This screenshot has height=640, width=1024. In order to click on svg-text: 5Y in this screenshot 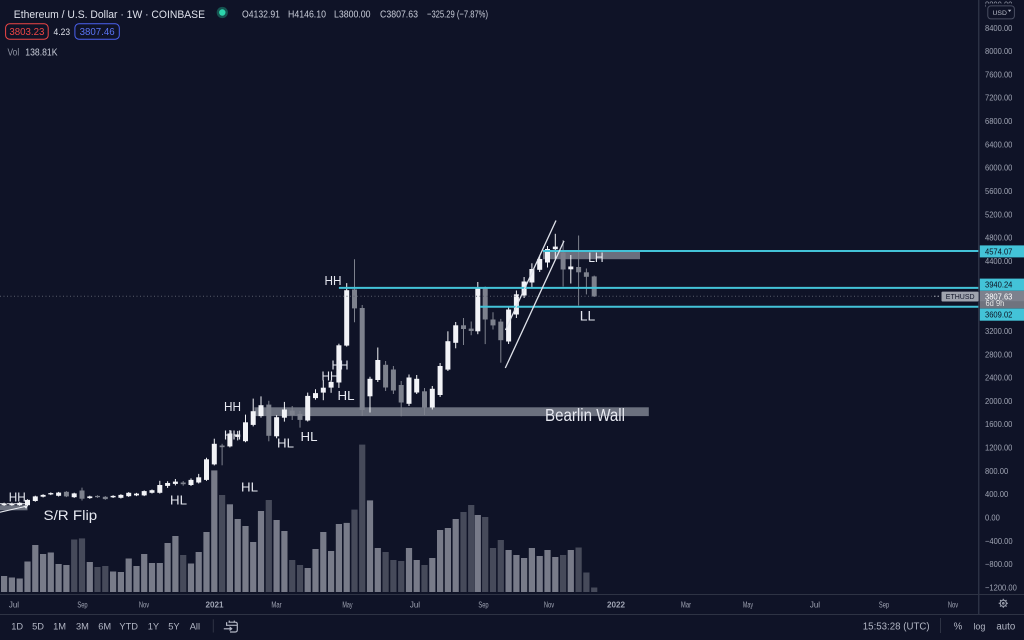, I will do `click(173, 627)`.